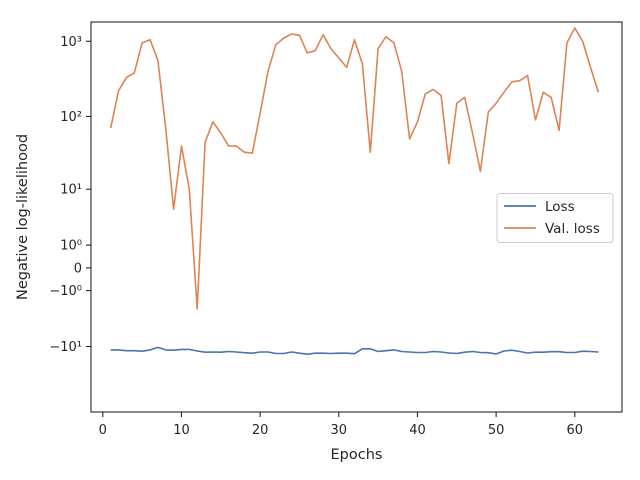 This screenshot has height=480, width=640. Describe the element at coordinates (78, 268) in the screenshot. I see `y-tick-label: 0` at that location.